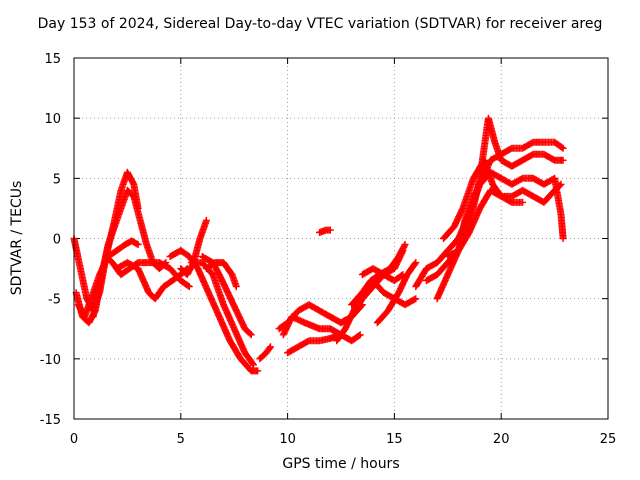 The image size is (640, 480). I want to click on y-tick-label: 0, so click(57, 240).